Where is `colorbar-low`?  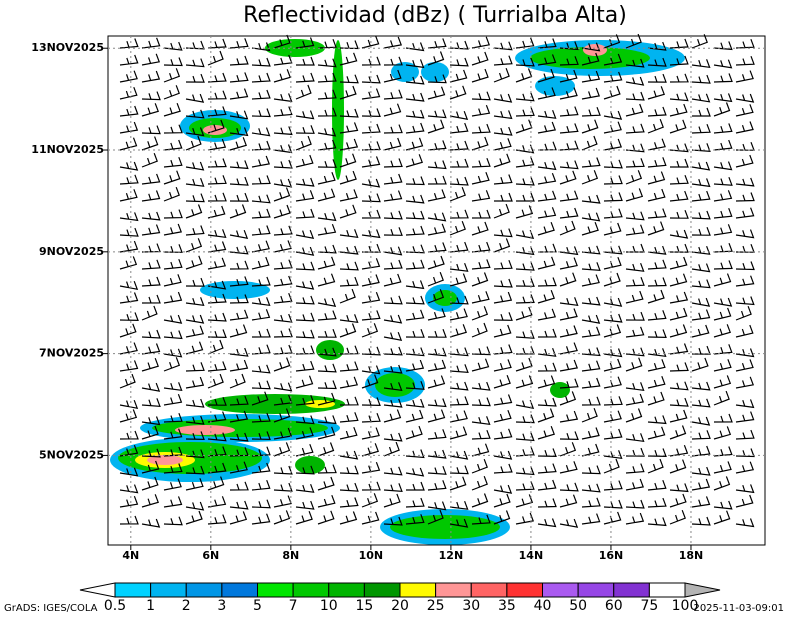 colorbar-low is located at coordinates (97, 590).